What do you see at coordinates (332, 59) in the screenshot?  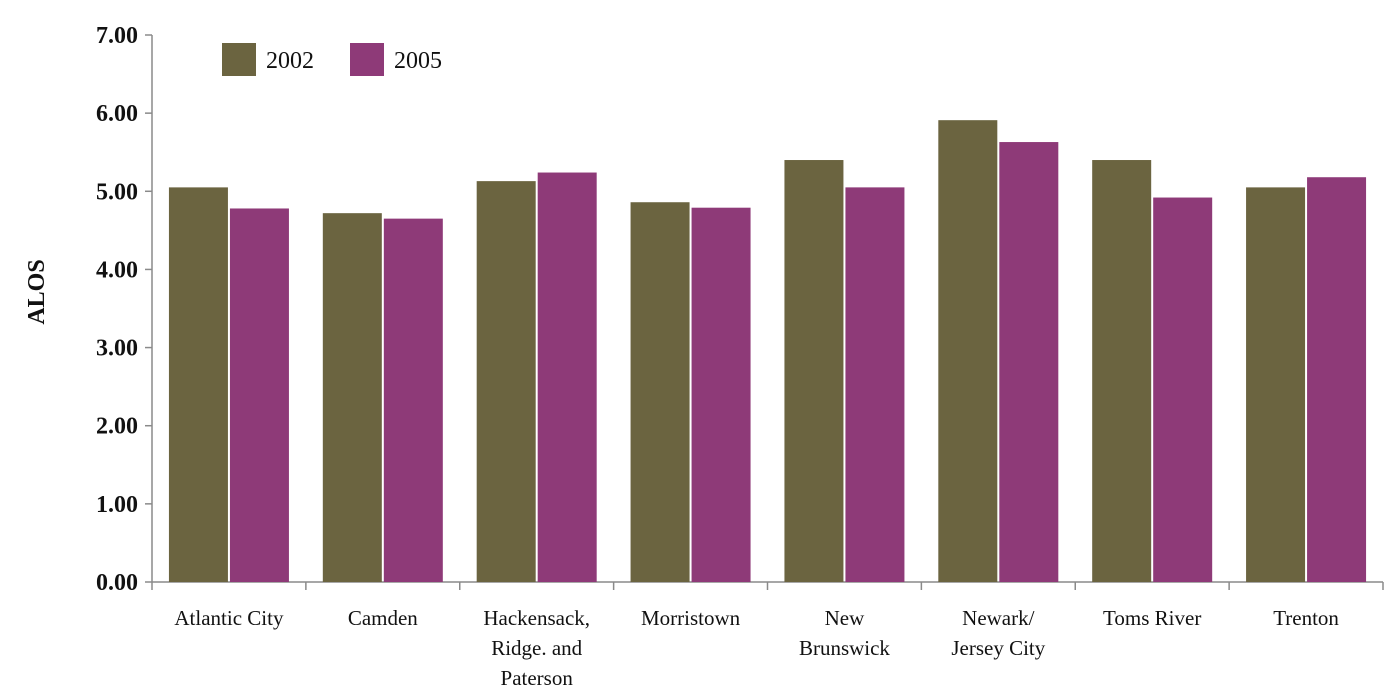 I see `legend: 2002 2005` at bounding box center [332, 59].